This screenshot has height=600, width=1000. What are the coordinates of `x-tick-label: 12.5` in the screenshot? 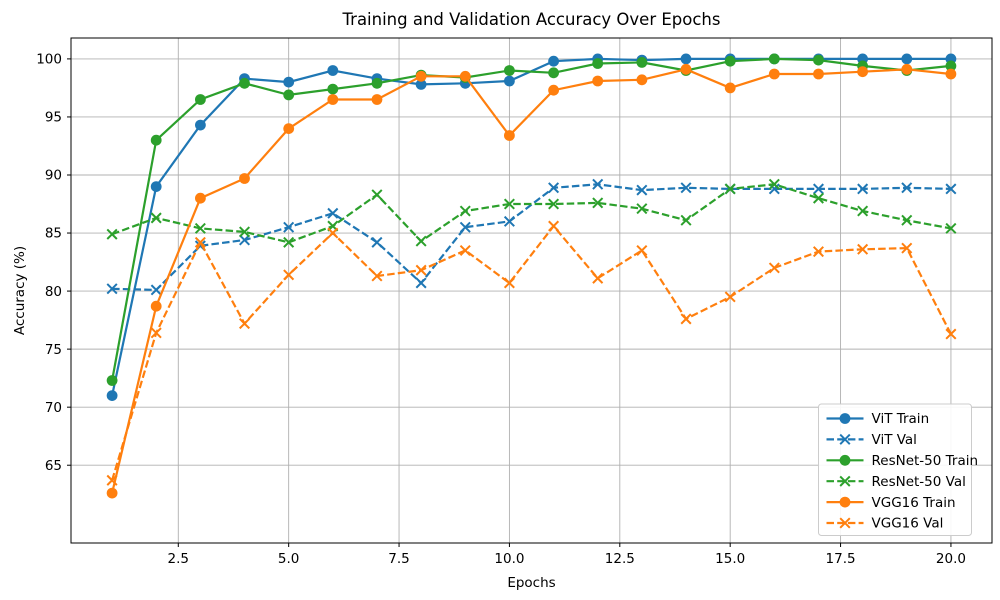 It's located at (620, 559).